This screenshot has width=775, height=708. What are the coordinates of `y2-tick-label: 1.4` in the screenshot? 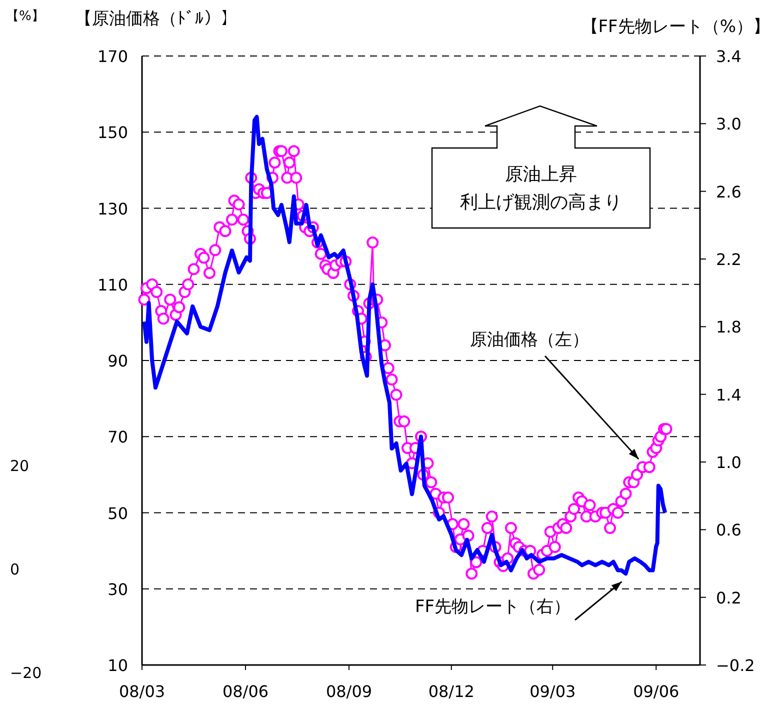 It's located at (729, 394).